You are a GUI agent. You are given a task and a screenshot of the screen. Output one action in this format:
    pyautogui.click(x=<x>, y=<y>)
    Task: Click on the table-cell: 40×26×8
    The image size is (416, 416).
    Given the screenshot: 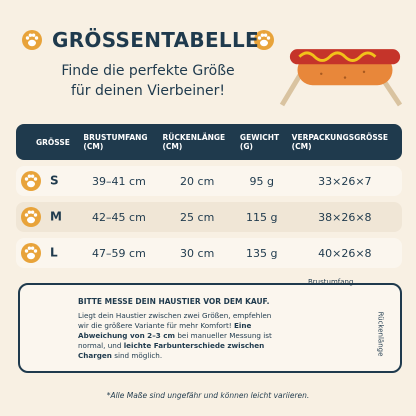 What is the action you would take?
    pyautogui.click(x=344, y=253)
    